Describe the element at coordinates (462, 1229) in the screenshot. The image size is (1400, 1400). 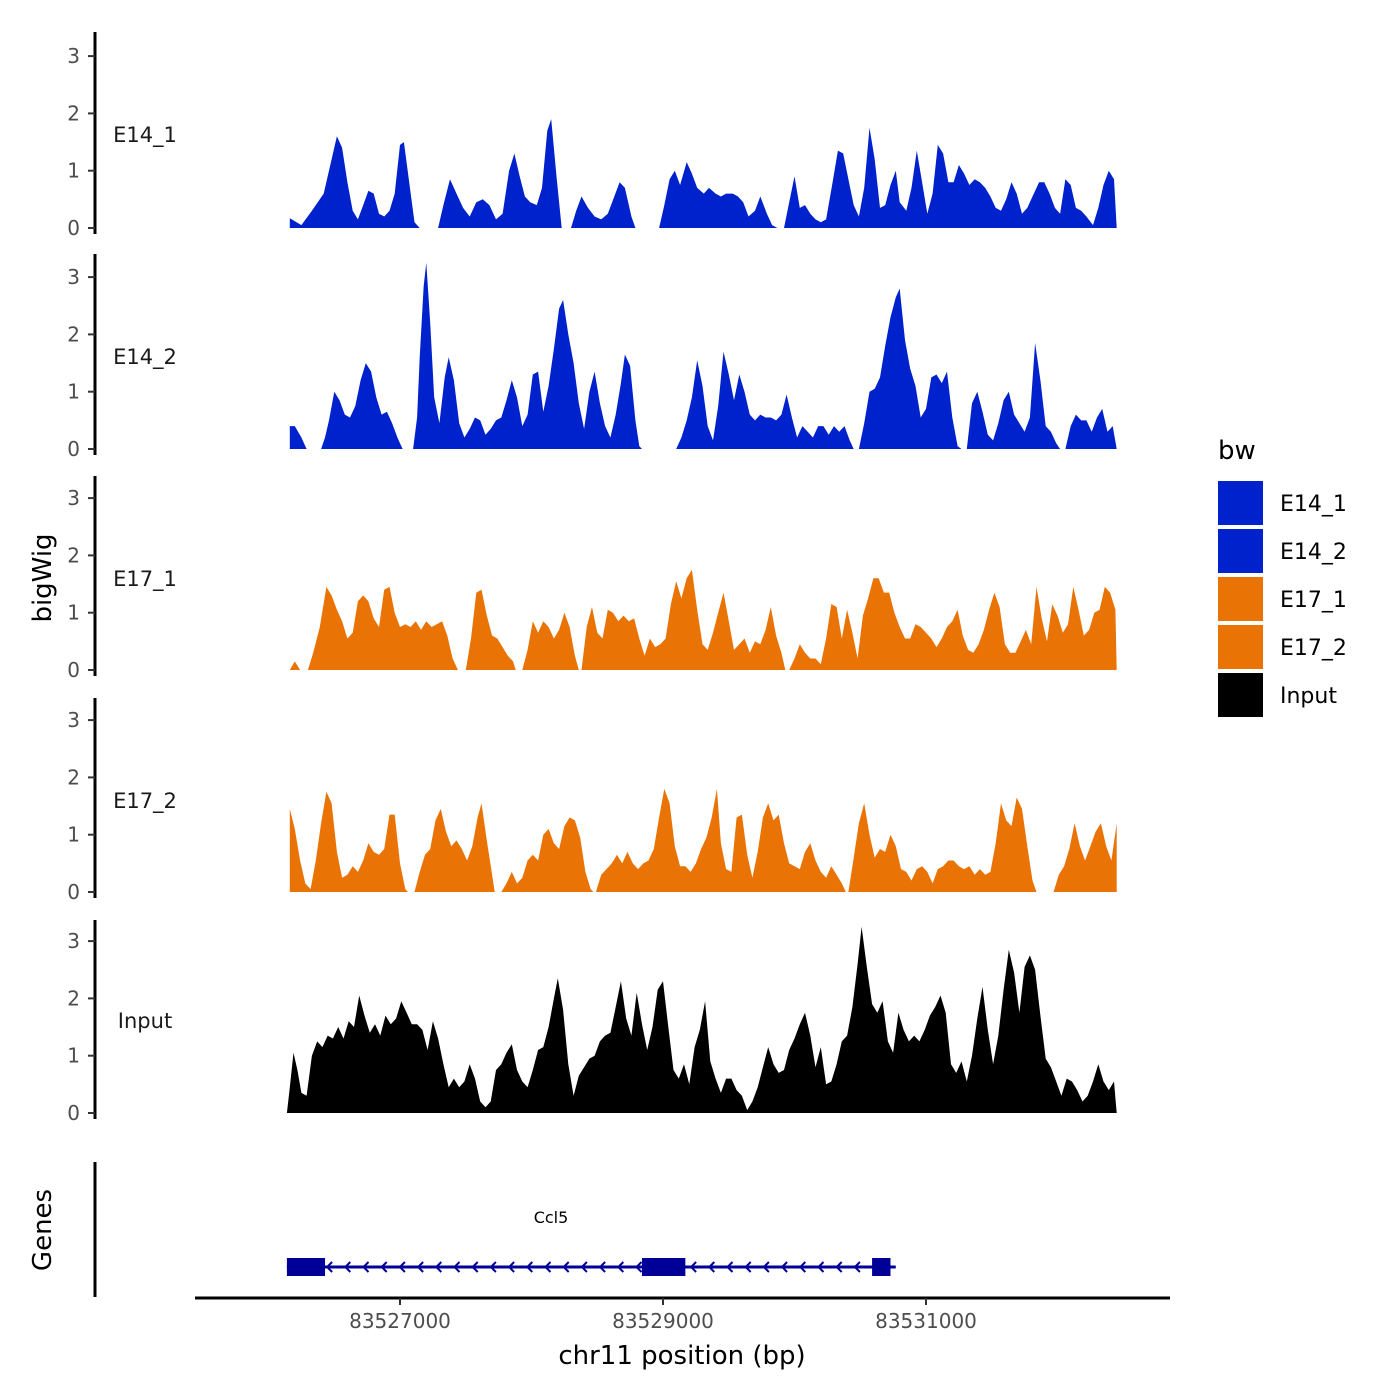
I see `gene-track: Genes Ccl5` at that location.